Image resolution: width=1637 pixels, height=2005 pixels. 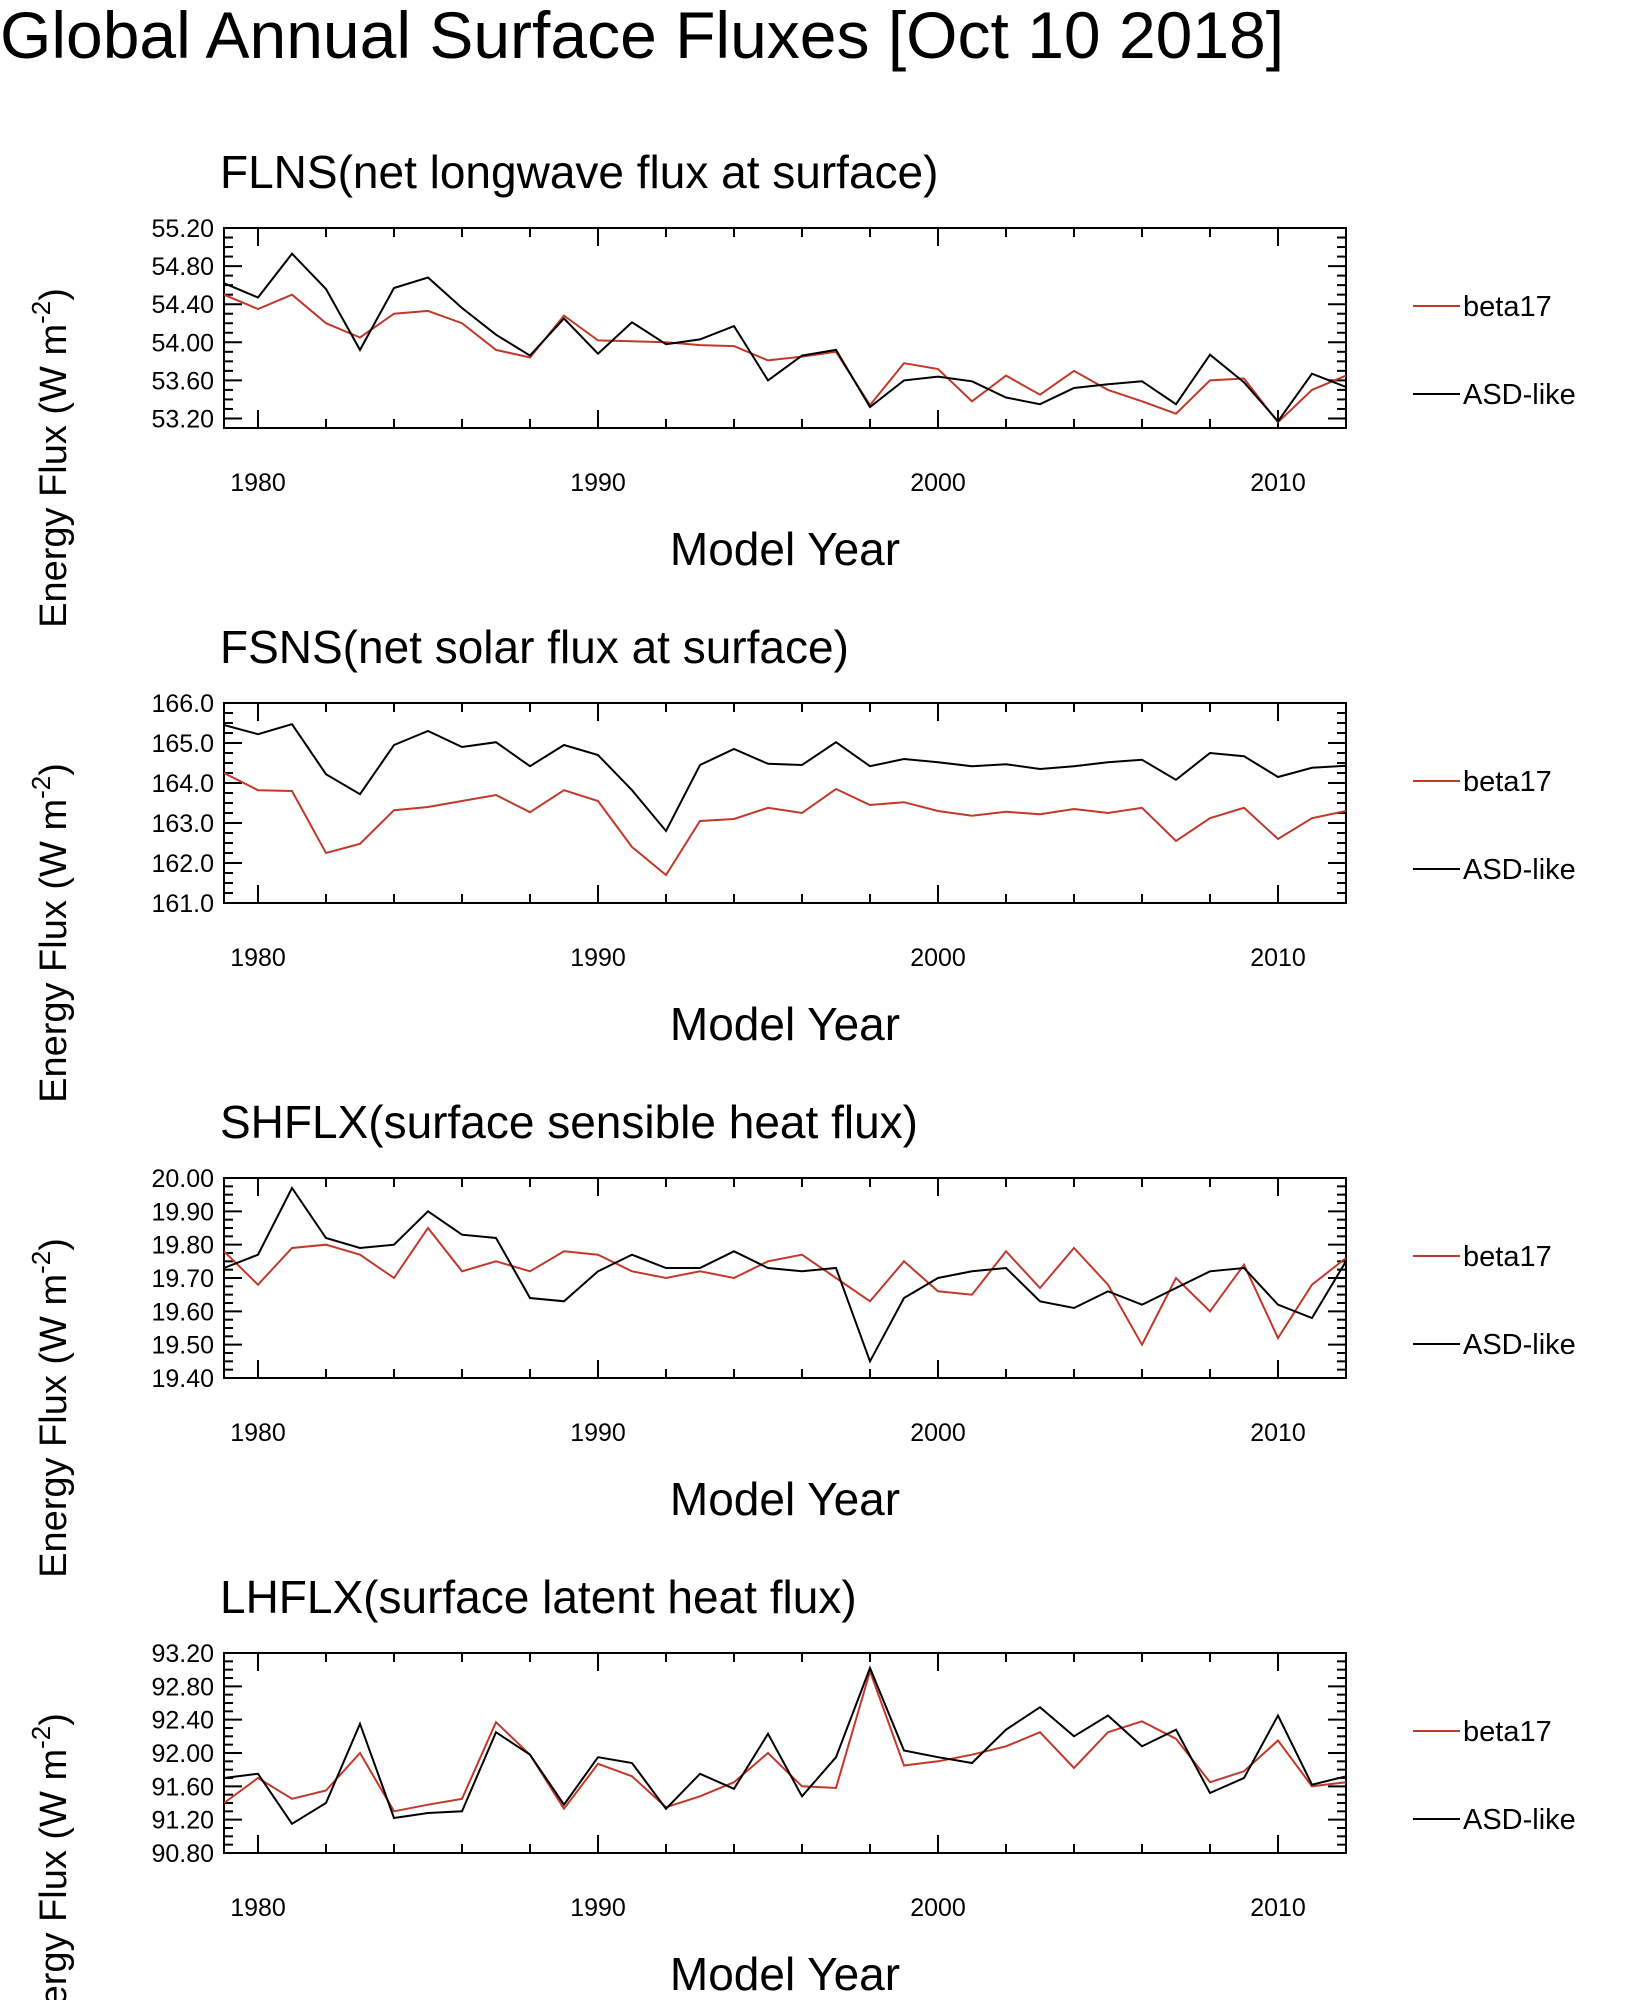 I want to click on y-tick-label: 19.50, so click(x=182, y=1346).